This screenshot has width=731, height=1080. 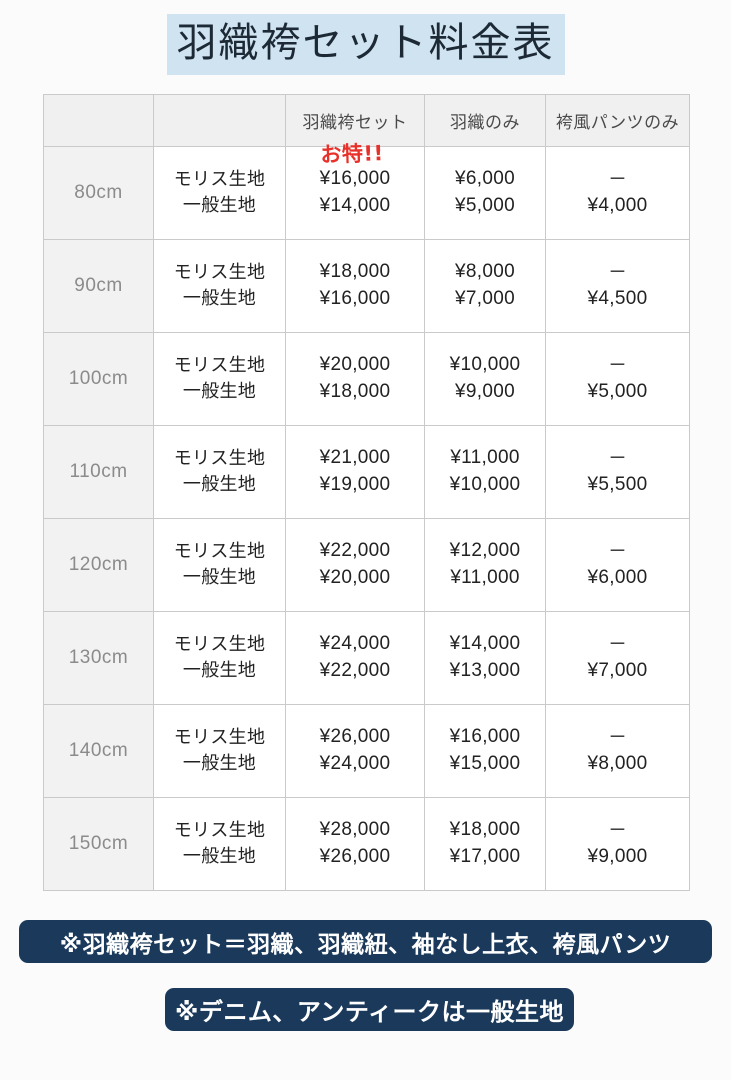 What do you see at coordinates (617, 193) in the screenshot?
I see `cell-price-pants: ─ ¥4,000` at bounding box center [617, 193].